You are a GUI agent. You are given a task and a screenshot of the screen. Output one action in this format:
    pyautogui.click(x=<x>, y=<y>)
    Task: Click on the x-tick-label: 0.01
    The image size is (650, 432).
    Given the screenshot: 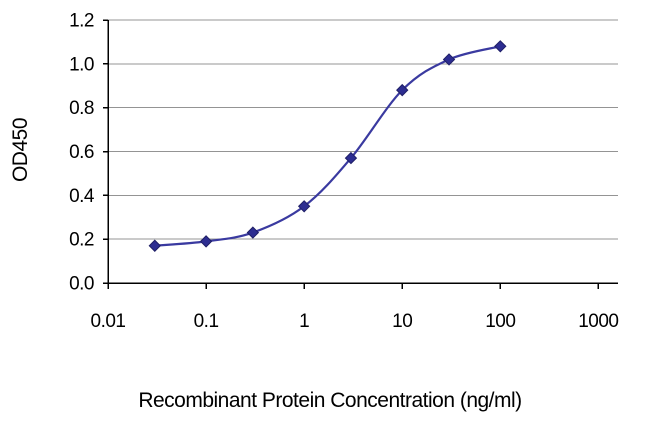 What is the action you would take?
    pyautogui.click(x=108, y=321)
    